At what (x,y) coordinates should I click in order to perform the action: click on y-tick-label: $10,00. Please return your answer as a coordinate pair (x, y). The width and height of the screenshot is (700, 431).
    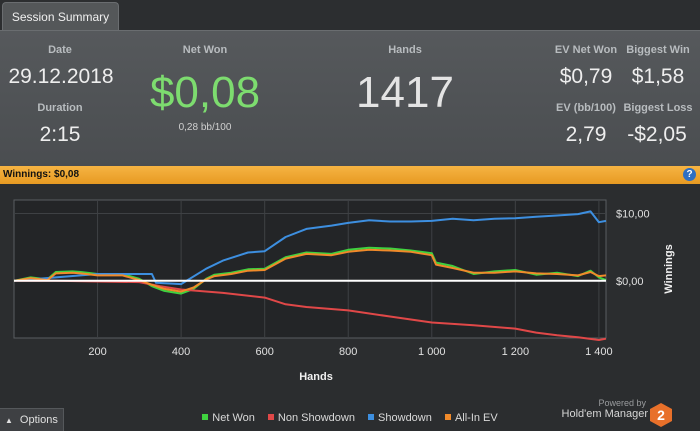
    Looking at the image, I should click on (633, 214).